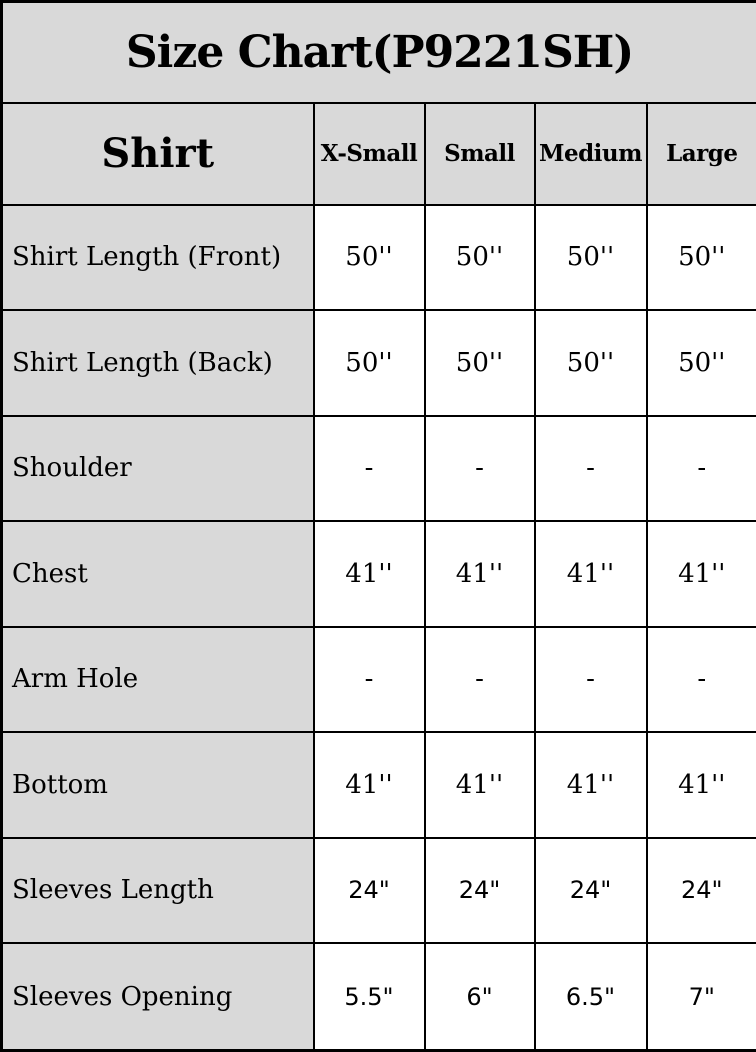  What do you see at coordinates (157, 785) in the screenshot?
I see `measurement-label: Bottom` at bounding box center [157, 785].